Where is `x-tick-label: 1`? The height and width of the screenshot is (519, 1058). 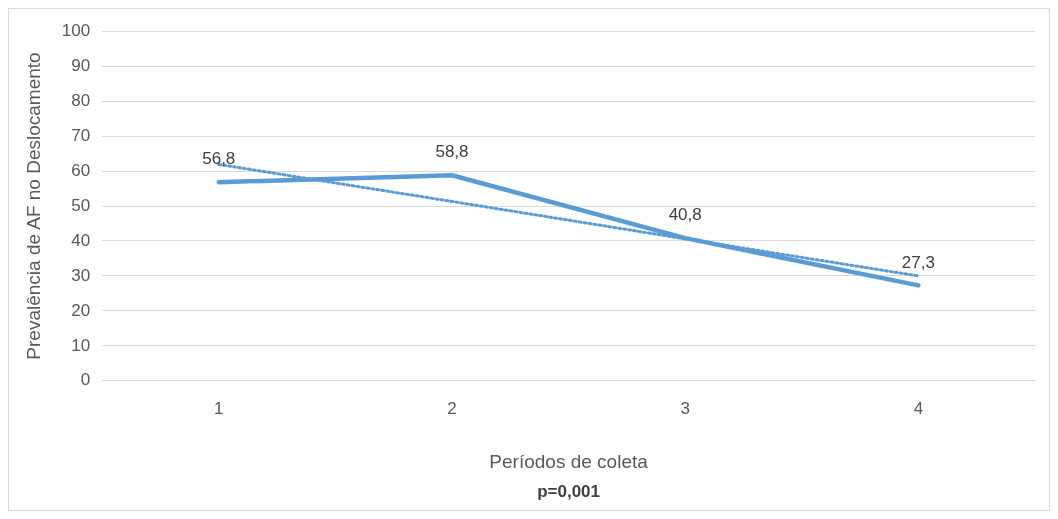 x-tick-label: 1 is located at coordinates (219, 408).